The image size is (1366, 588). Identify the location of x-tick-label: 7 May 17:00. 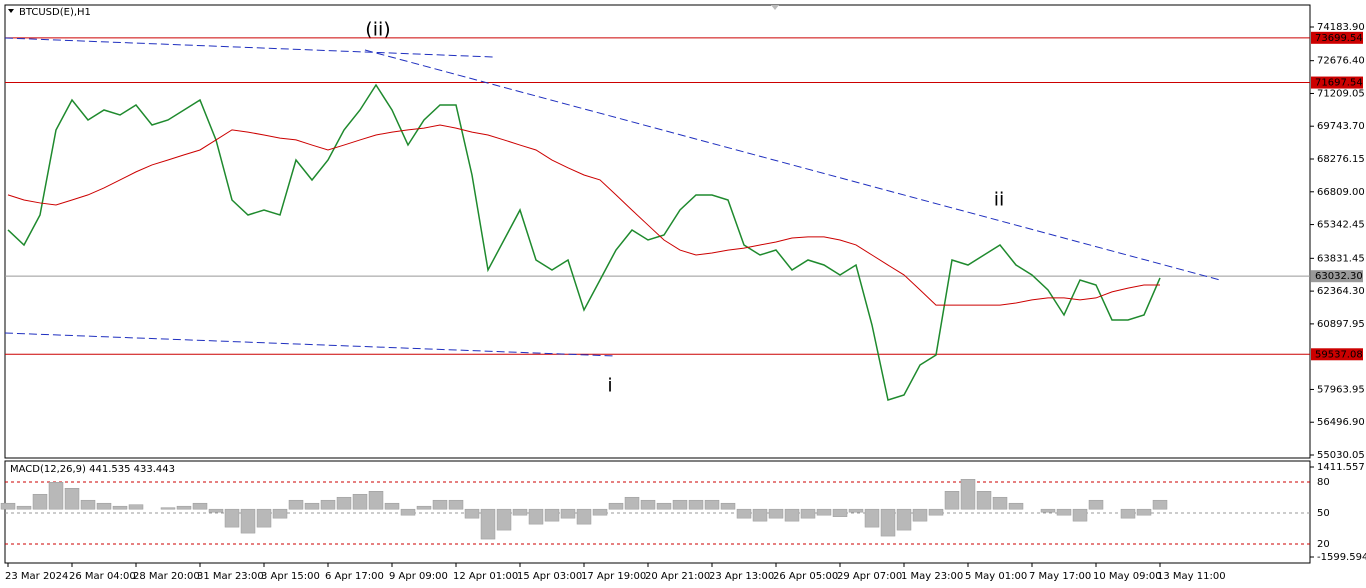
(1060, 576).